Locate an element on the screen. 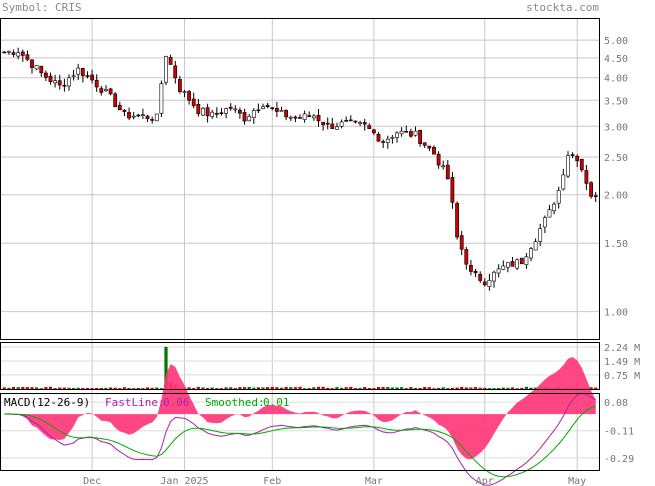  volume-tick-label: 0.75 M is located at coordinates (622, 376).